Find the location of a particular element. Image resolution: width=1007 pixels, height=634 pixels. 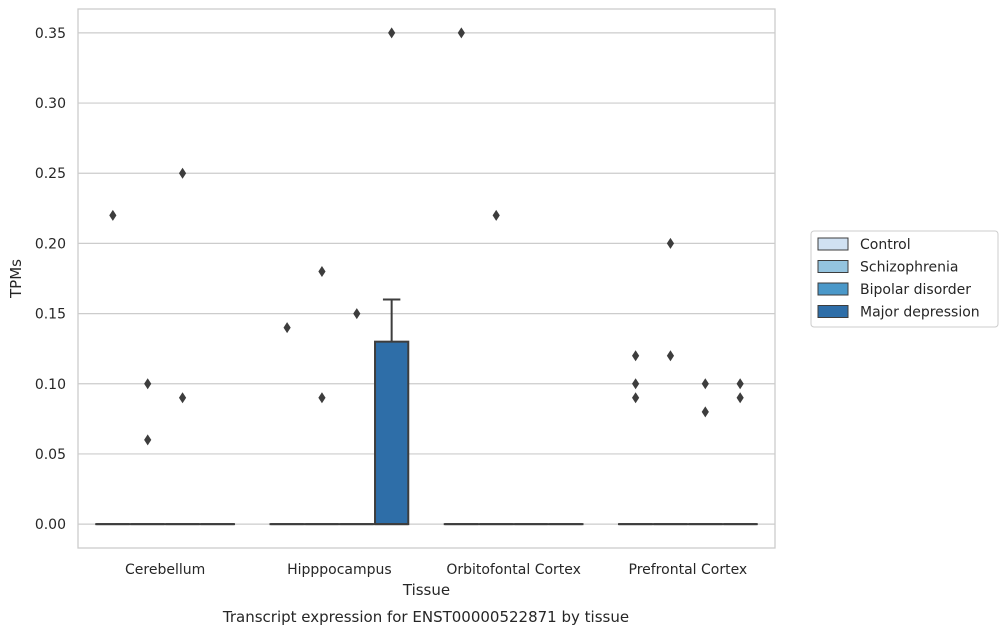

x-tick-label: Prefrontal Cortex is located at coordinates (688, 570).